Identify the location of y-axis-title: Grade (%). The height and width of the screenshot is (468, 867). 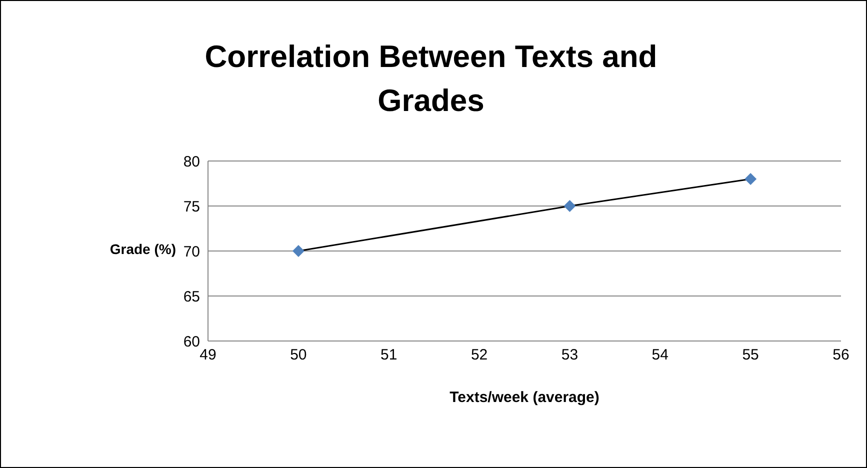
(142, 249).